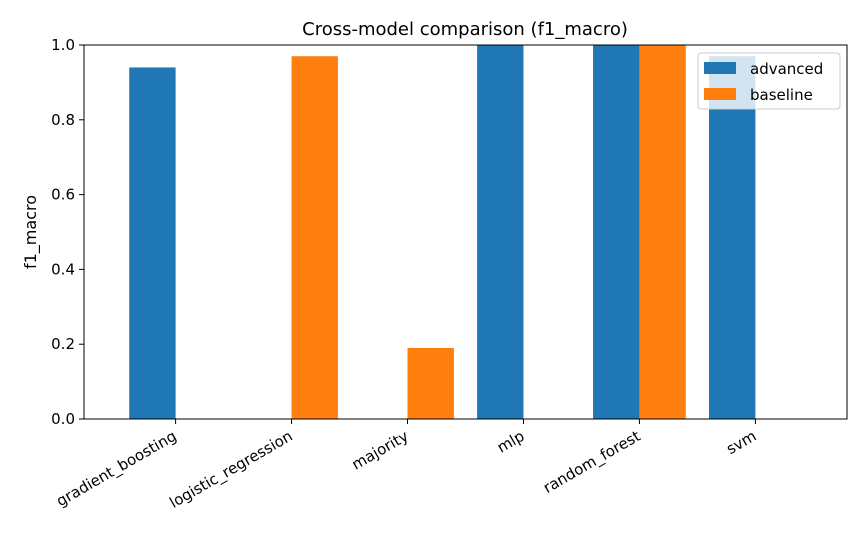 This screenshot has width=863, height=540. I want to click on y-tick-label: 0.0, so click(63, 419).